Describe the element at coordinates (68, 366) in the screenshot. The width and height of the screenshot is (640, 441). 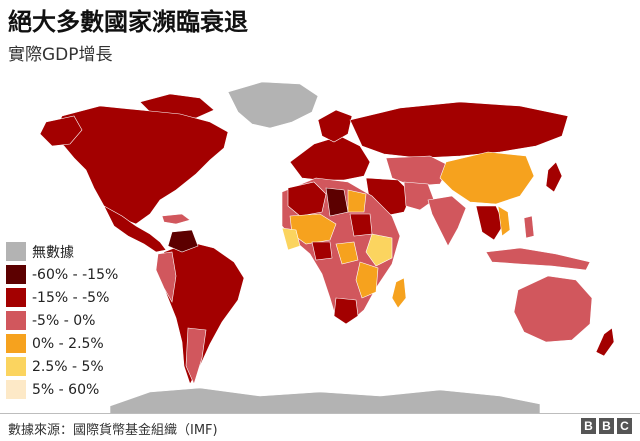
I see `legend-label: 2.5% - 5%` at that location.